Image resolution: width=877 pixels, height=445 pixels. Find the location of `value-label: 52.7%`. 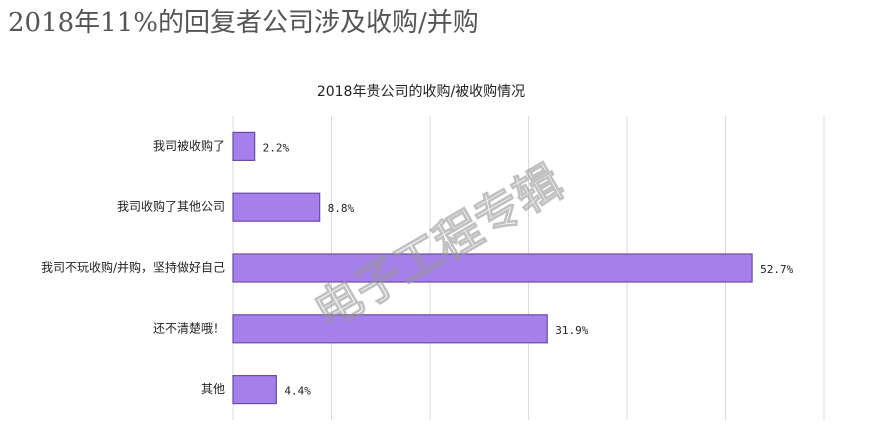

value-label: 52.7% is located at coordinates (776, 269).